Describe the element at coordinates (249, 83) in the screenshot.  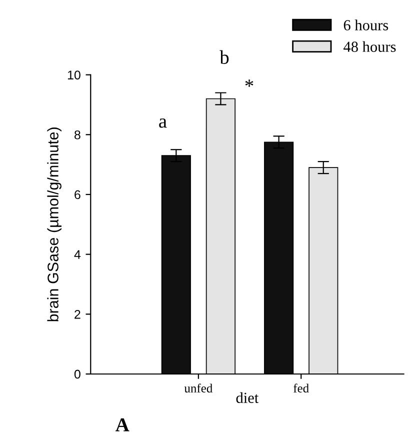
I see `annotation: *` at that location.